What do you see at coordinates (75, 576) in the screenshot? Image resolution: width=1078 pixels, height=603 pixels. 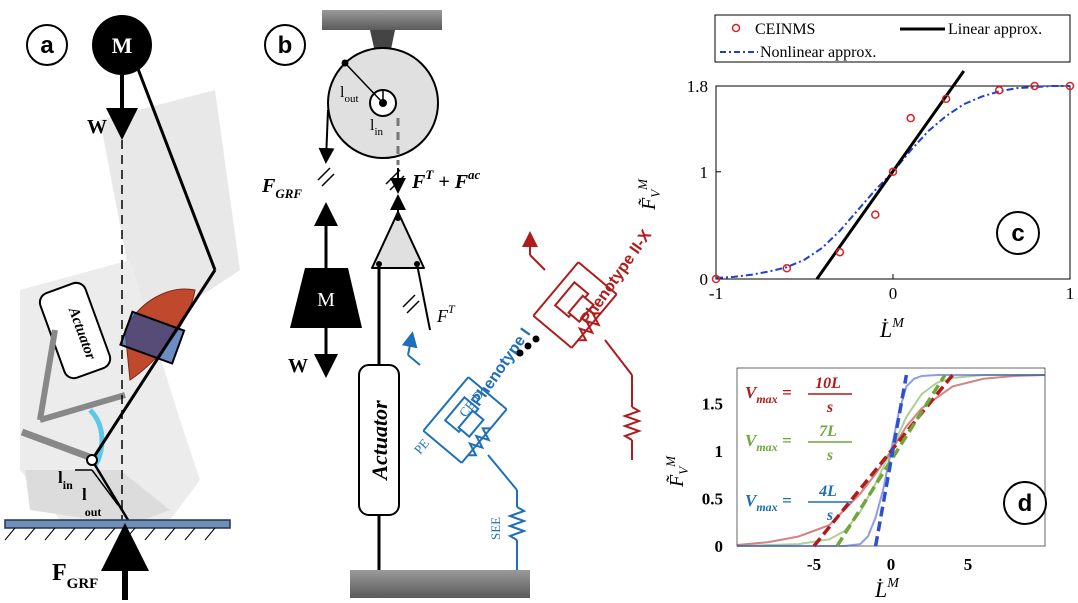 I see `grf-label-a: FGRF` at bounding box center [75, 576].